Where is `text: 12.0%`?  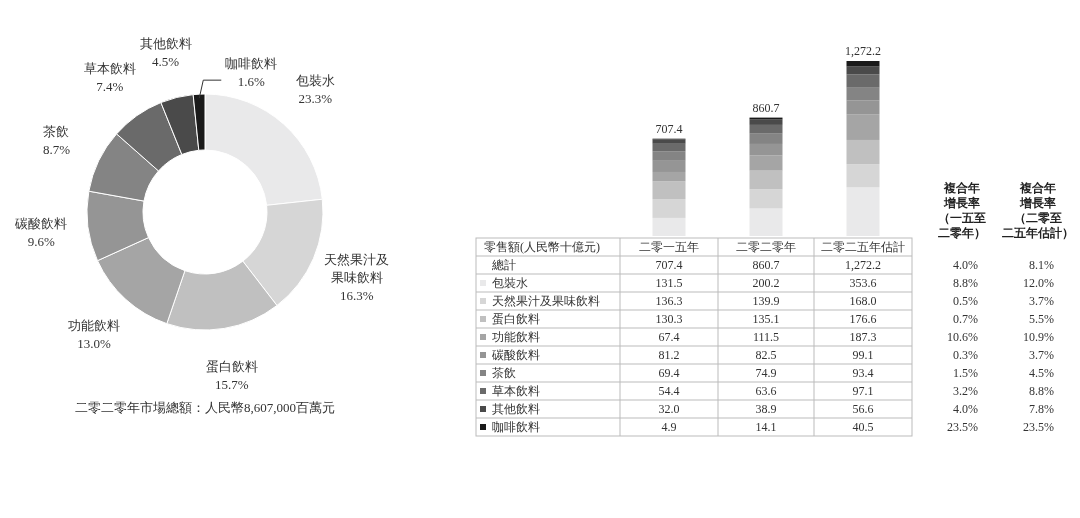
text: 12.0% is located at coordinates (1038, 283).